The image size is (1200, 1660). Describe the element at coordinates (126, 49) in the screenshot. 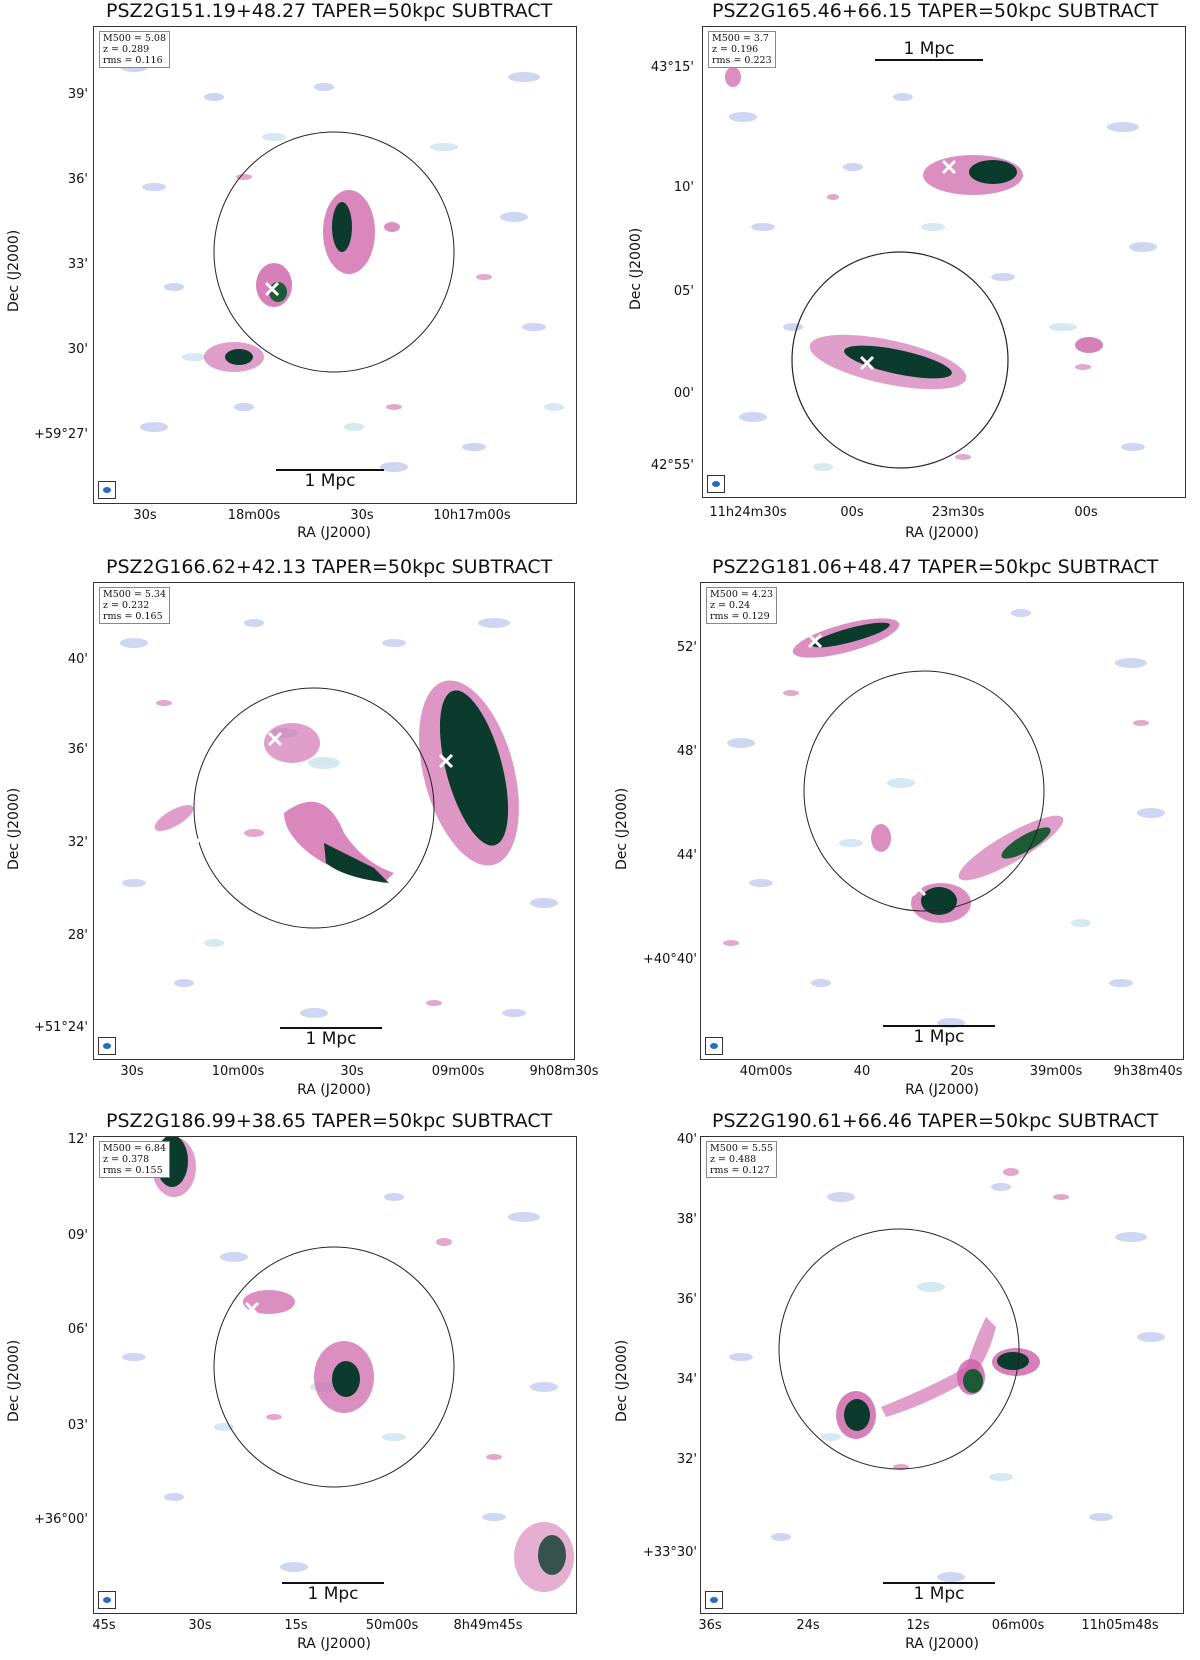

I see `redshift-value: z = 0.289` at that location.